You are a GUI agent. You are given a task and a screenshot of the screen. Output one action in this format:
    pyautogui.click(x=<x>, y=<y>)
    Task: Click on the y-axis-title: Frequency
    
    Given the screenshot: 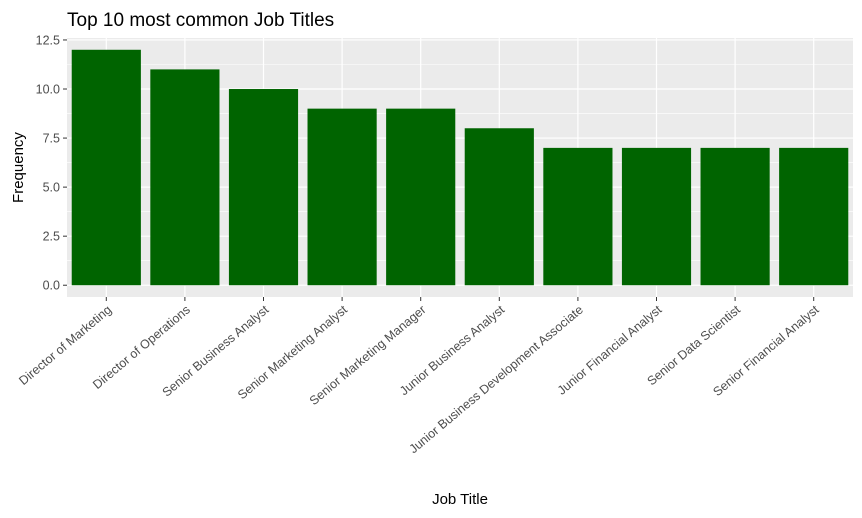 What is the action you would take?
    pyautogui.click(x=18, y=167)
    